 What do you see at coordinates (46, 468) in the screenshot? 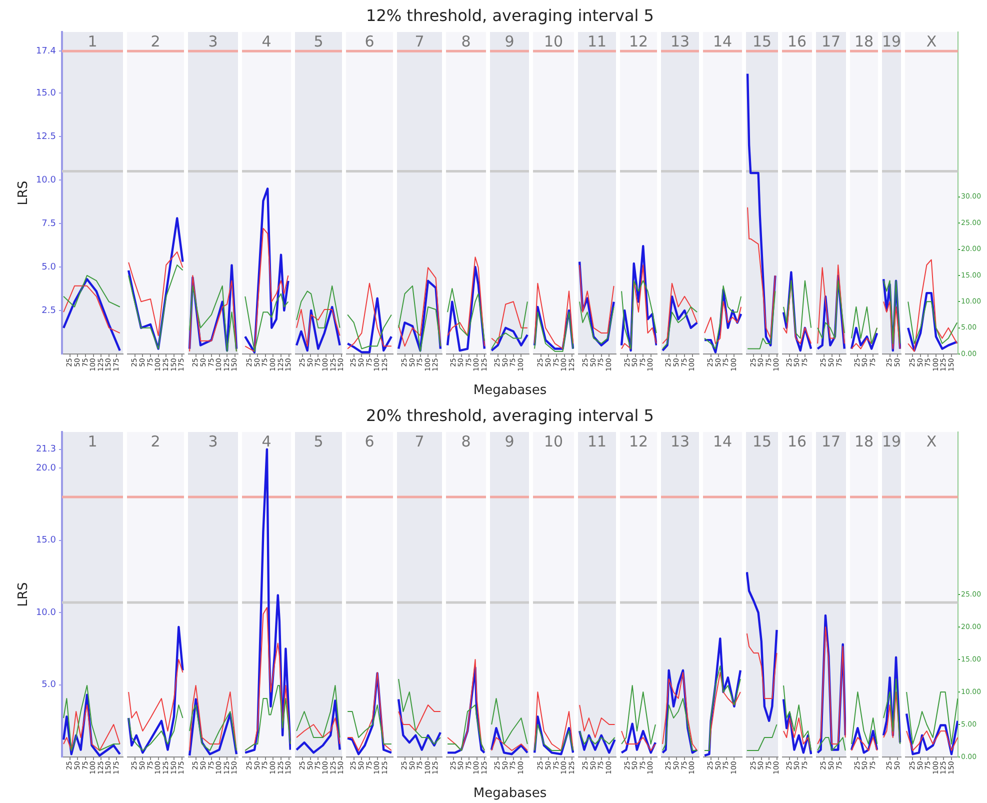
I see `y-tick-label: 20.0` at bounding box center [46, 468].